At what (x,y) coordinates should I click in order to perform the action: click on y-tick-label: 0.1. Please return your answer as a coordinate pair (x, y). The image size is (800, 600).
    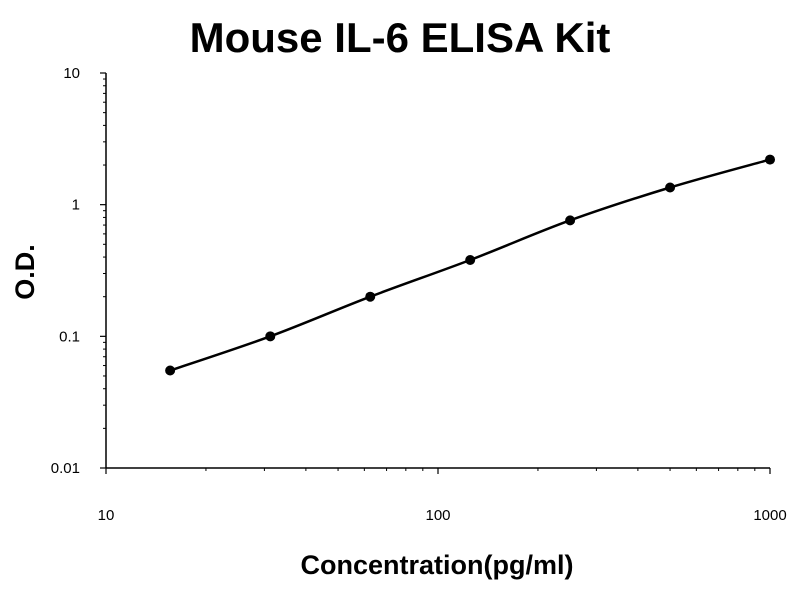
    Looking at the image, I should click on (69, 336).